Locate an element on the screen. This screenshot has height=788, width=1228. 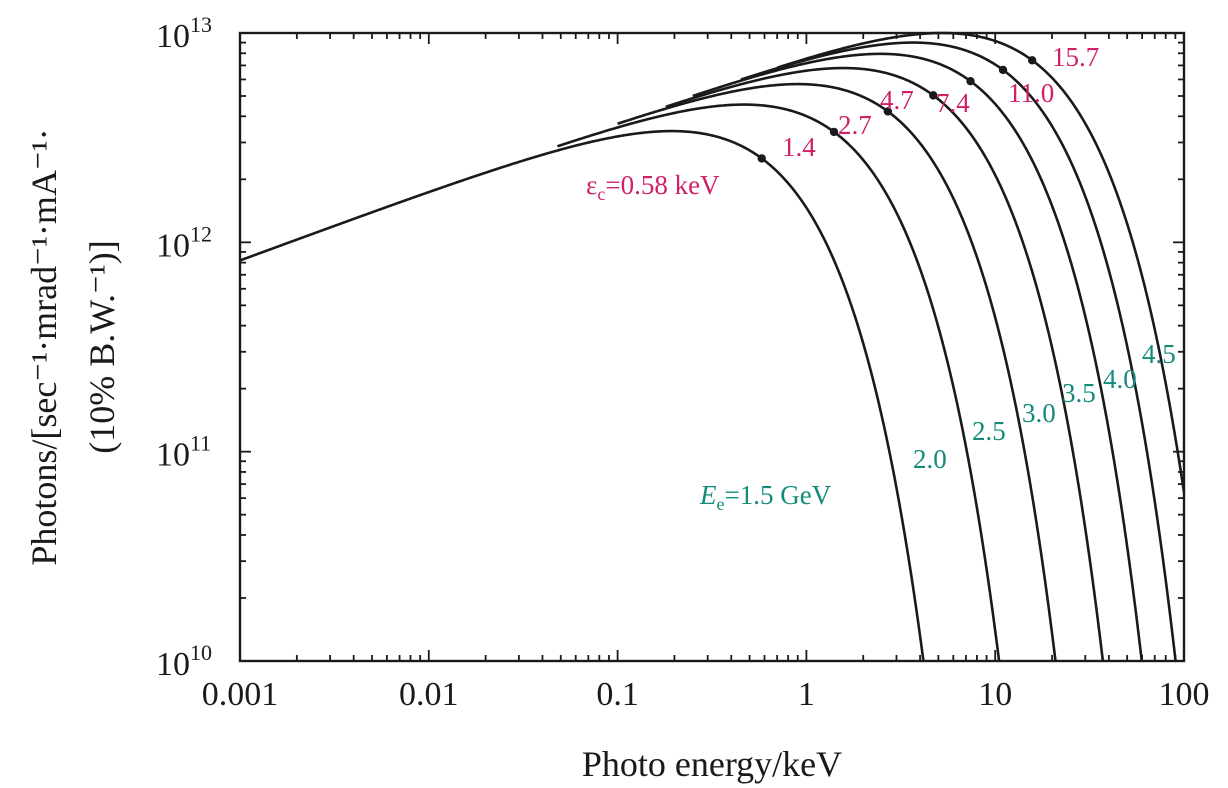
critical-energy-value-1: =0.58 keV is located at coordinates (662, 185).